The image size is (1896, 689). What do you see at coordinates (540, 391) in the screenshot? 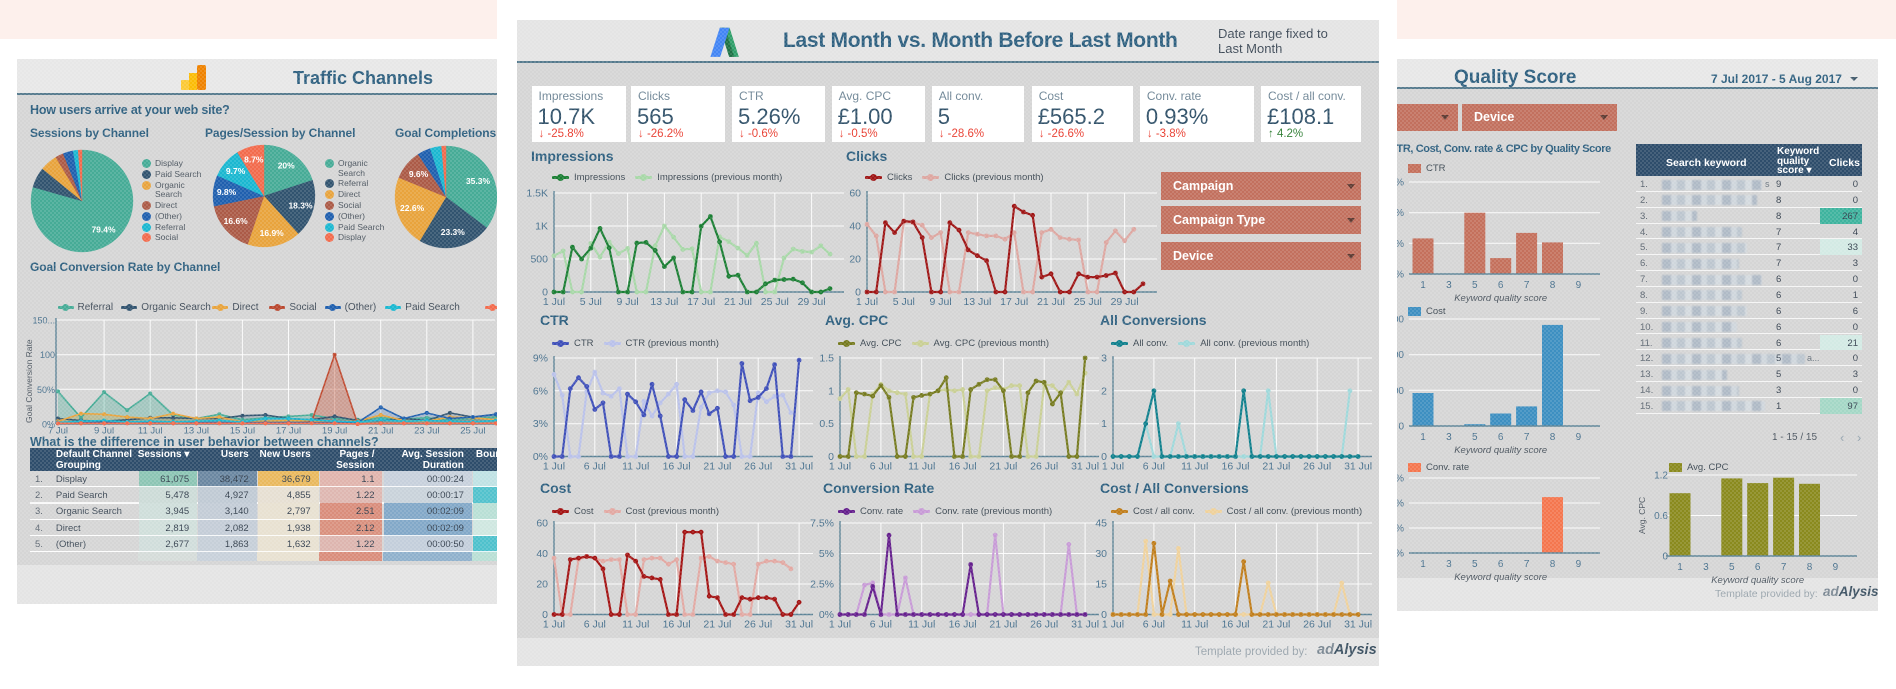
I see `svg-text: 6%` at bounding box center [540, 391].